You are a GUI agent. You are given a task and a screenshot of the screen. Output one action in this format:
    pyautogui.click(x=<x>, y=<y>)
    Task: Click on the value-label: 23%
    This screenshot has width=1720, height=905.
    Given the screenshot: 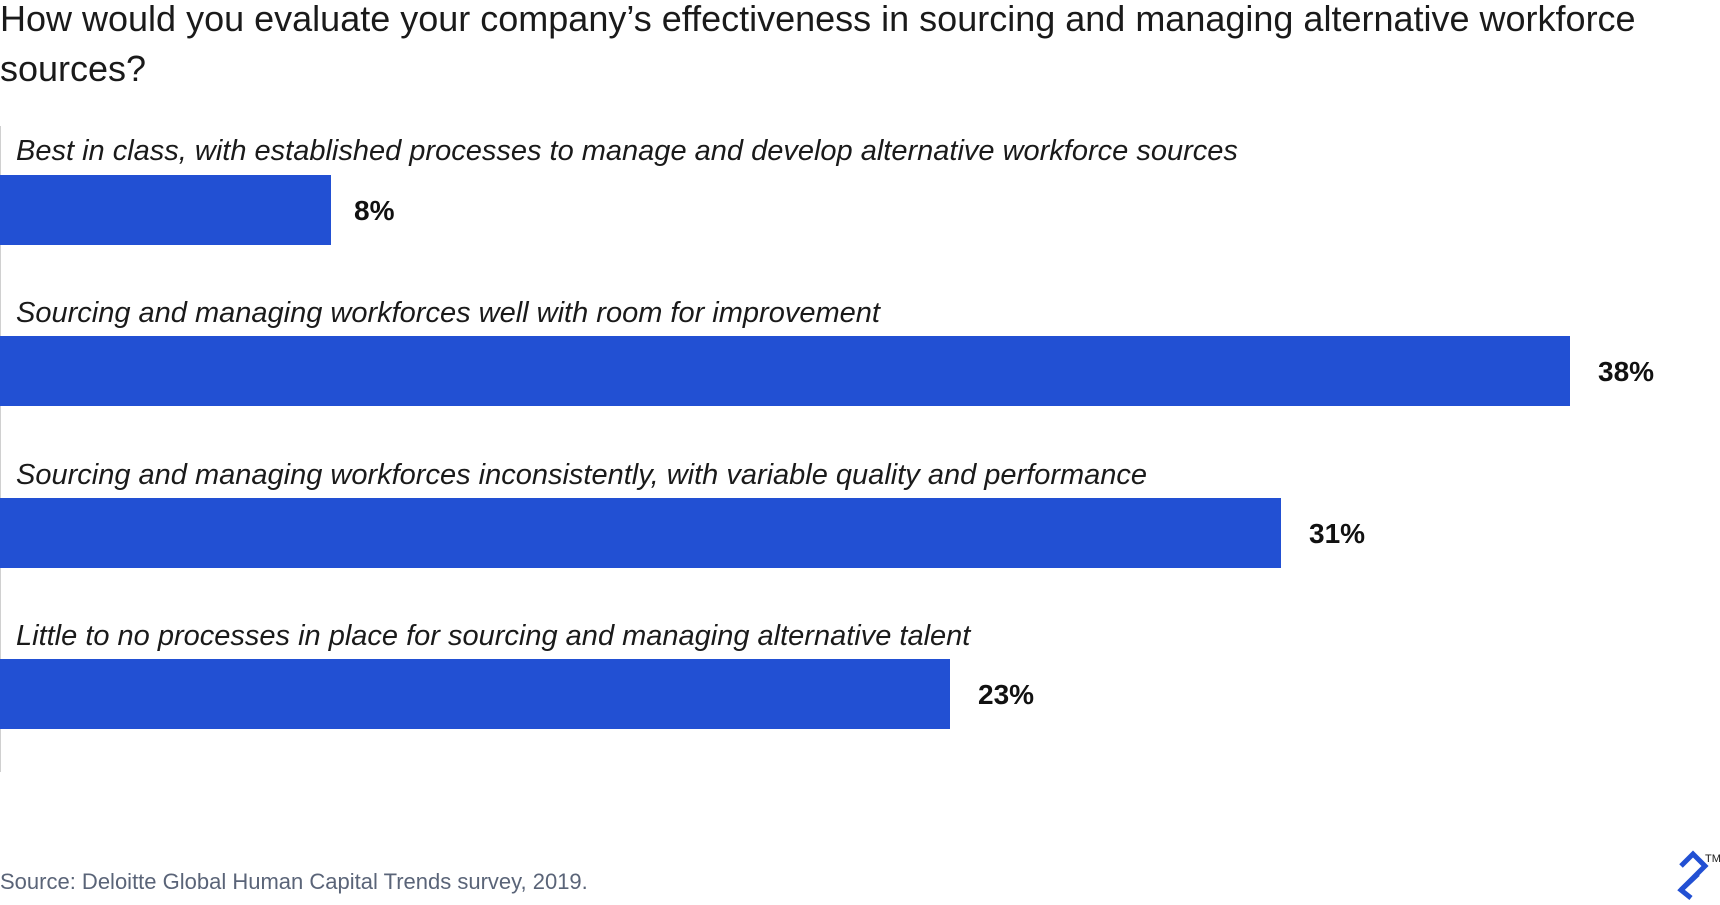 What is the action you would take?
    pyautogui.click(x=1006, y=694)
    